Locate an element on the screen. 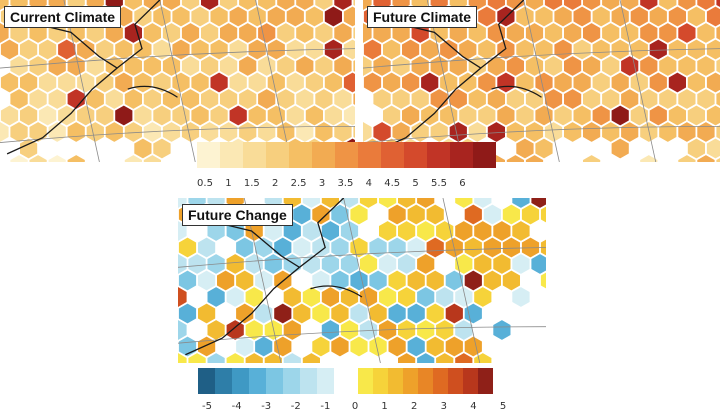 The image size is (720, 416). legend-change-positive-colorbar is located at coordinates (425, 381).